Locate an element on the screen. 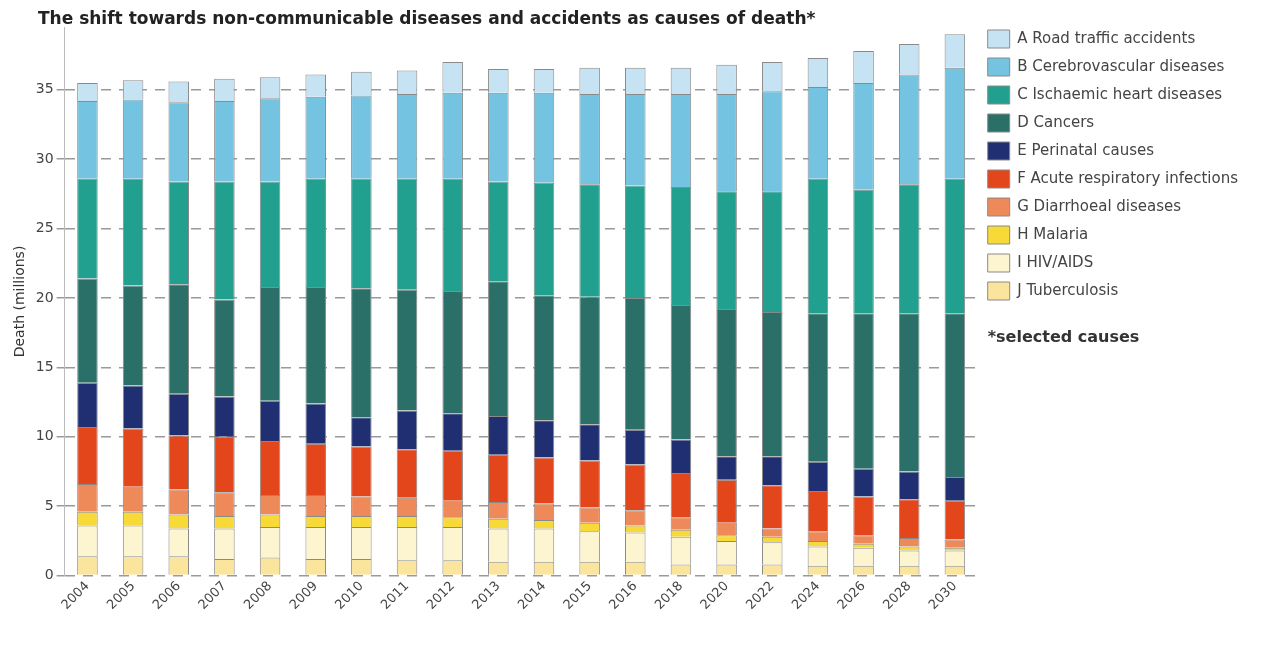 The width and height of the screenshot is (1288, 652). legend-label: J Tuberculosis is located at coordinates (1067, 289).